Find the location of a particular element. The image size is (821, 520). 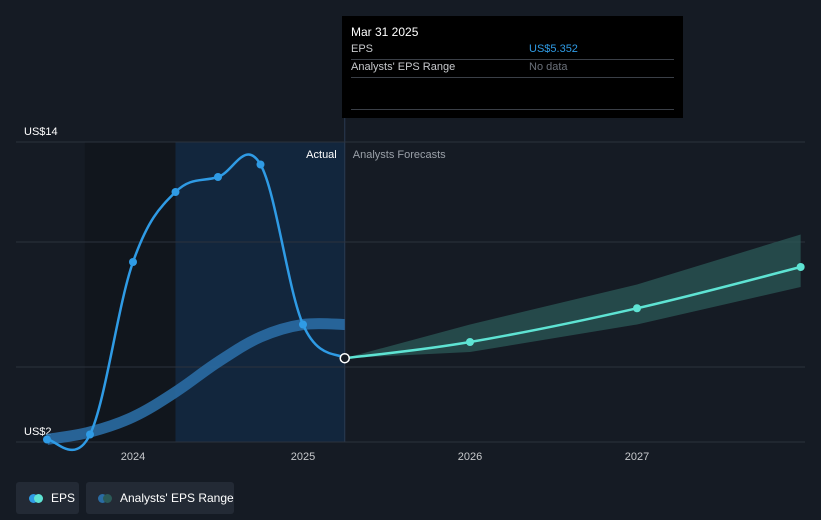

tooltip-row-eps: EPS US$5.352 is located at coordinates (512, 50).